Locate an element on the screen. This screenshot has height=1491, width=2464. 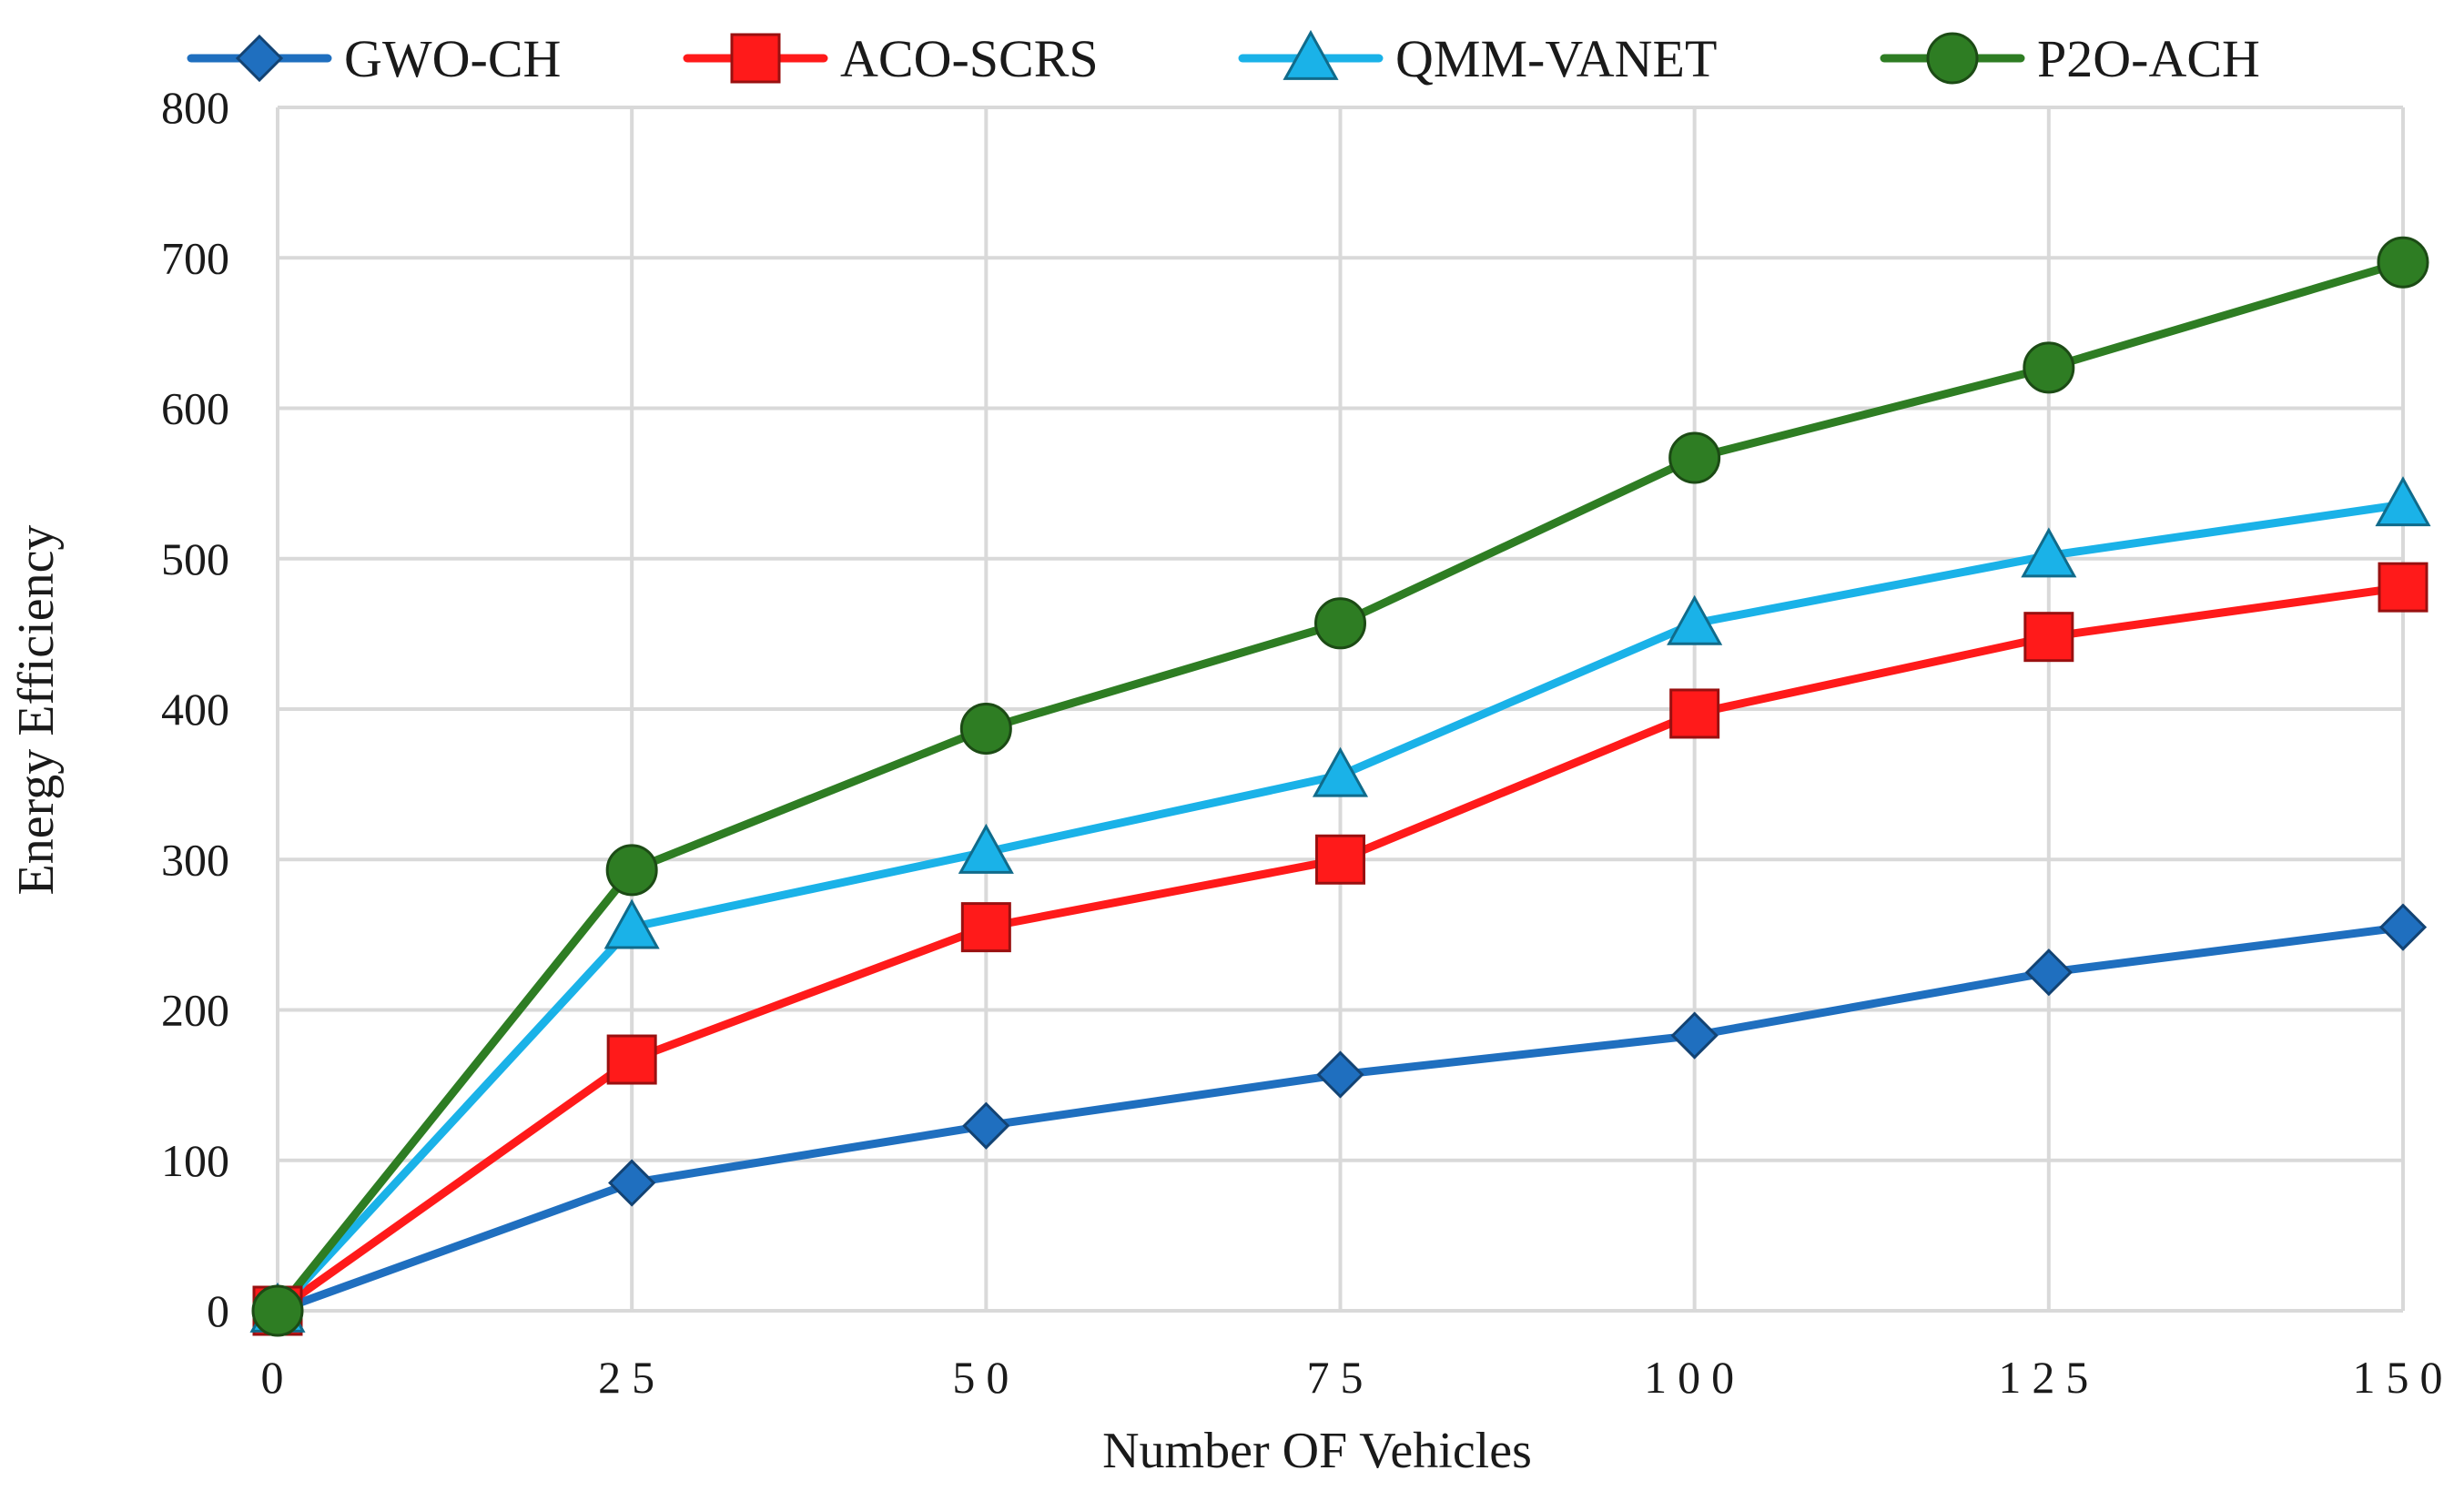
y-tick-label: 500 is located at coordinates (195, 559).